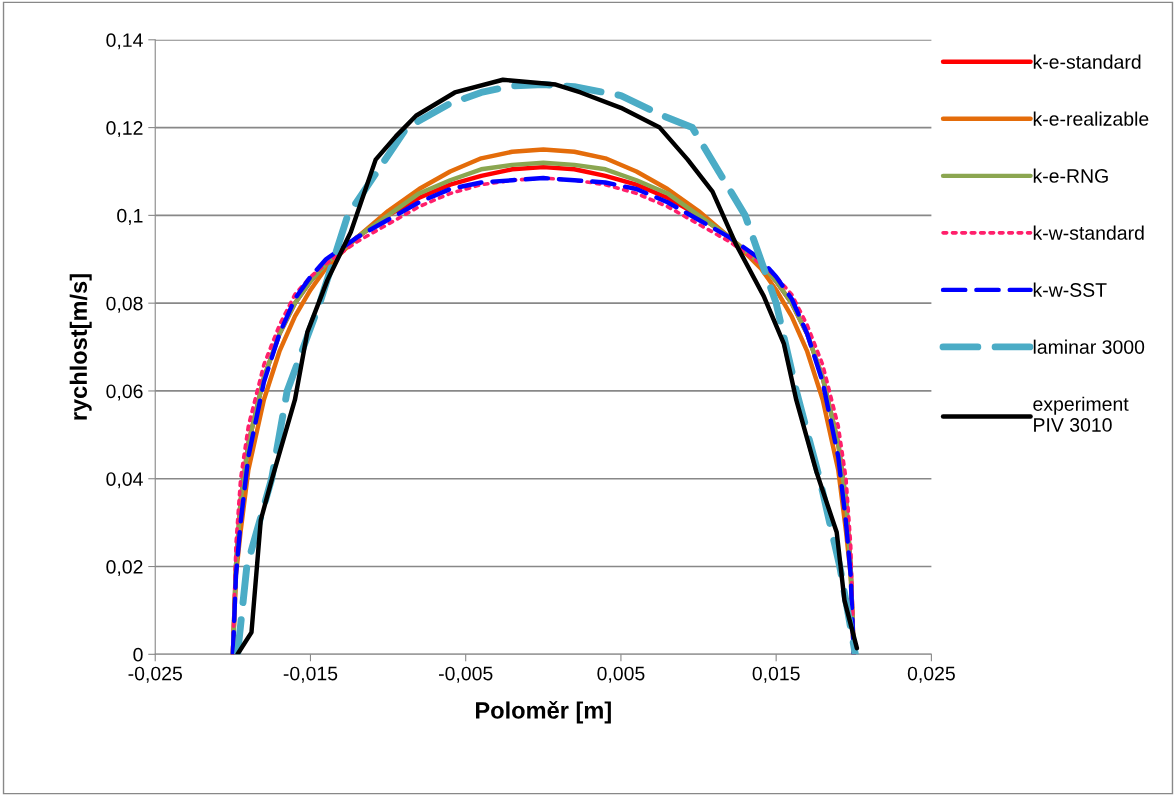  I want to click on legend-label: laminar 3000, so click(1089, 346).